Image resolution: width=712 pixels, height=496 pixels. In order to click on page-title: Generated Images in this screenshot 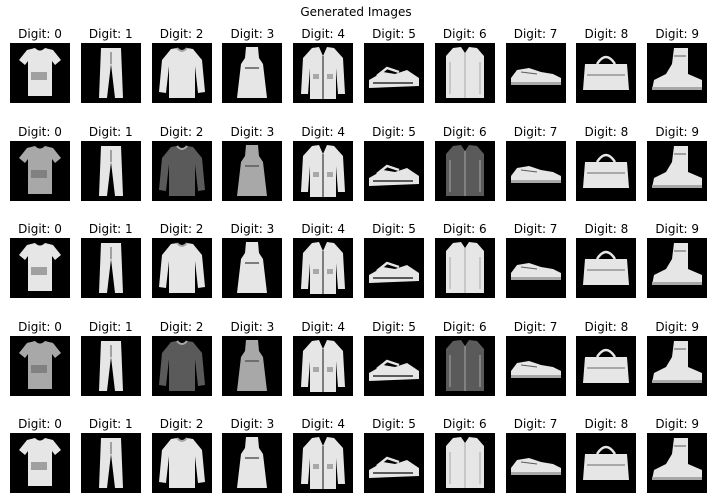, I will do `click(356, 12)`.